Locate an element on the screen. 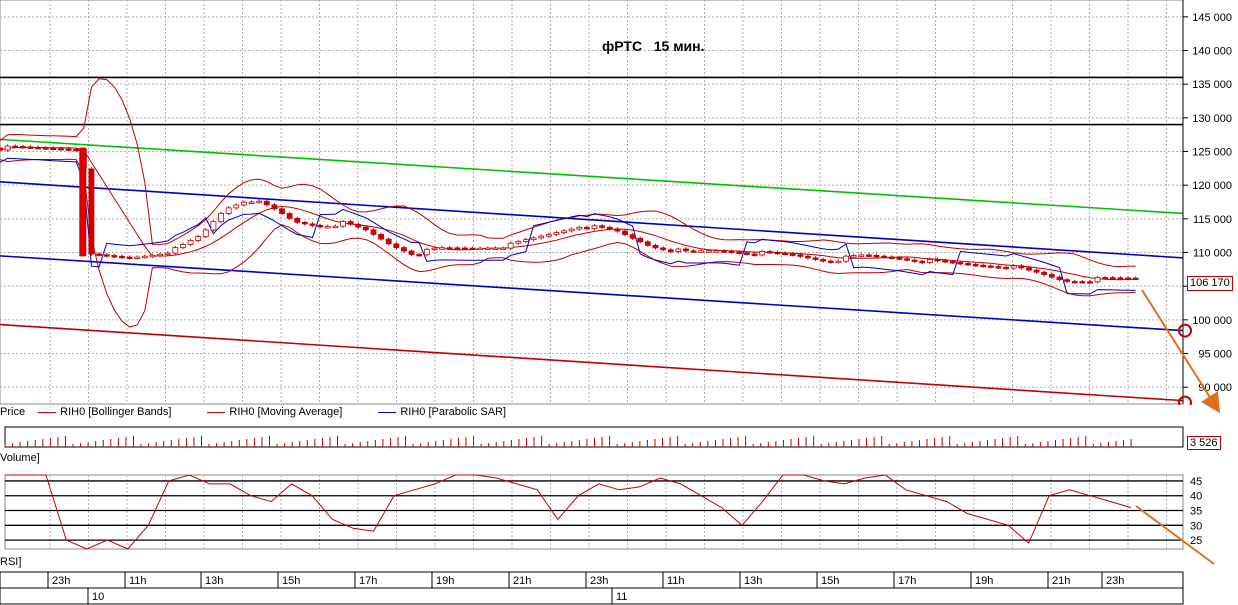 The height and width of the screenshot is (605, 1238). y-tick-label: 95 000 is located at coordinates (1215, 355).